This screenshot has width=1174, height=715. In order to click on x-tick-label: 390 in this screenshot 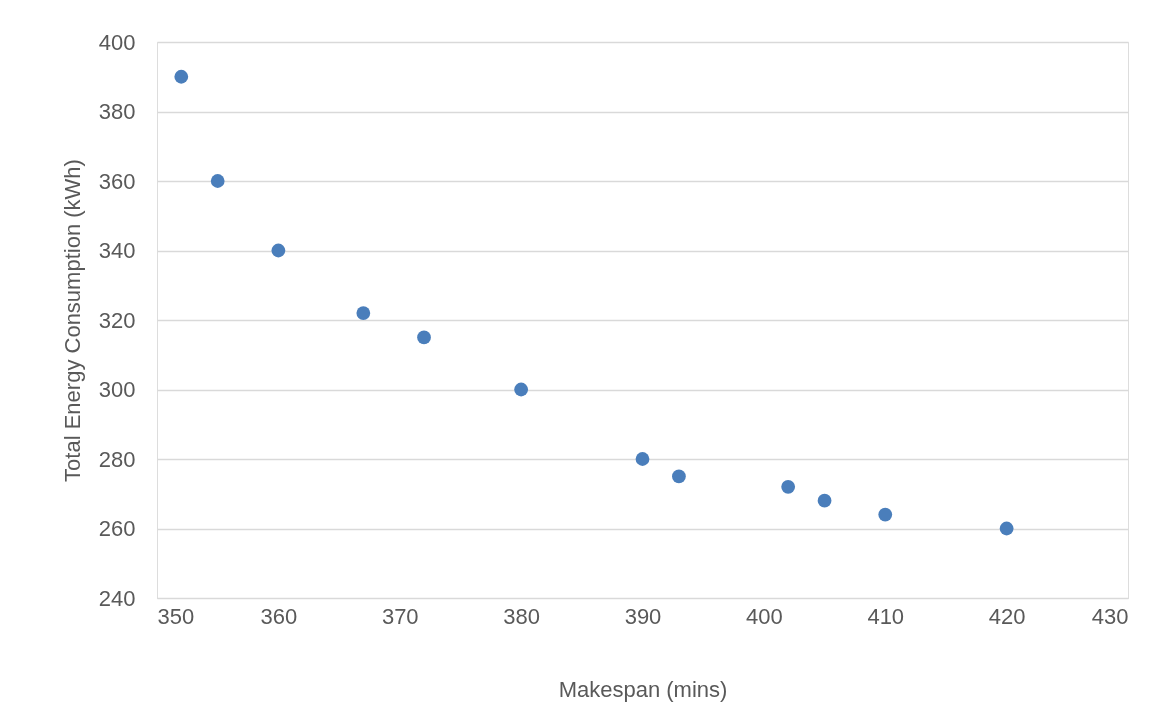, I will do `click(643, 616)`.